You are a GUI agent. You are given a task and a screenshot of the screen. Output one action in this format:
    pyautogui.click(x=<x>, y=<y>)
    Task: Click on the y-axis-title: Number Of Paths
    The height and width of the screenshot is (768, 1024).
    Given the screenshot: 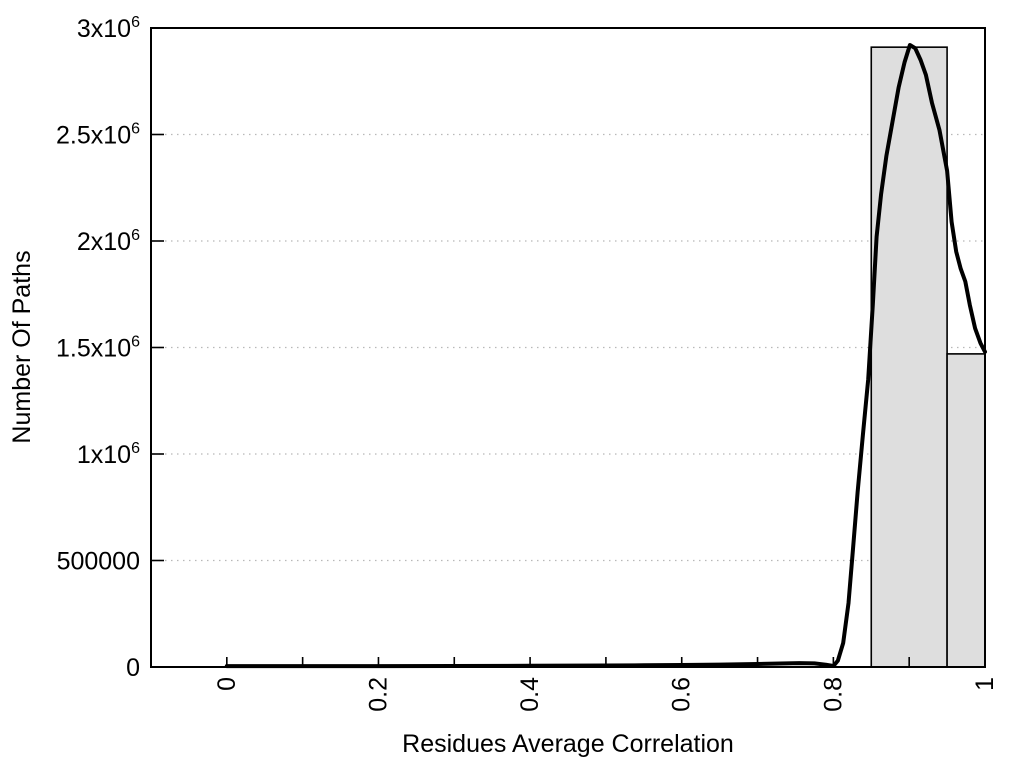 What is the action you would take?
    pyautogui.click(x=22, y=346)
    